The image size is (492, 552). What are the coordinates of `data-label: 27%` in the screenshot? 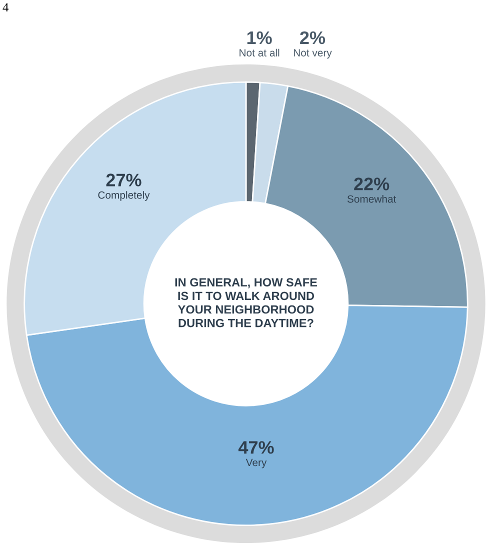 It's located at (124, 180).